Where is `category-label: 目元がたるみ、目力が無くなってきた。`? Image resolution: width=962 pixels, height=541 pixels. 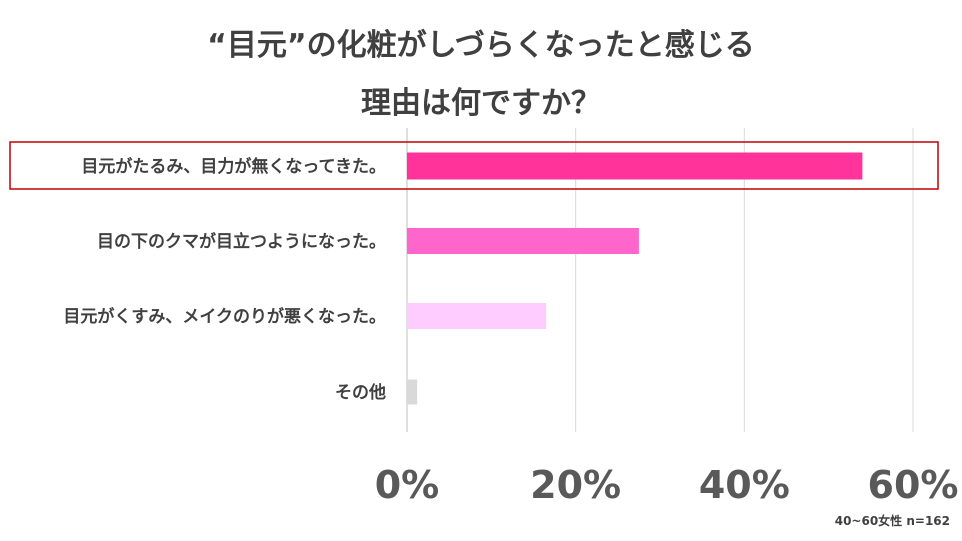
category-label: 目元がたるみ、目力が無くなってきた。 is located at coordinates (233, 166).